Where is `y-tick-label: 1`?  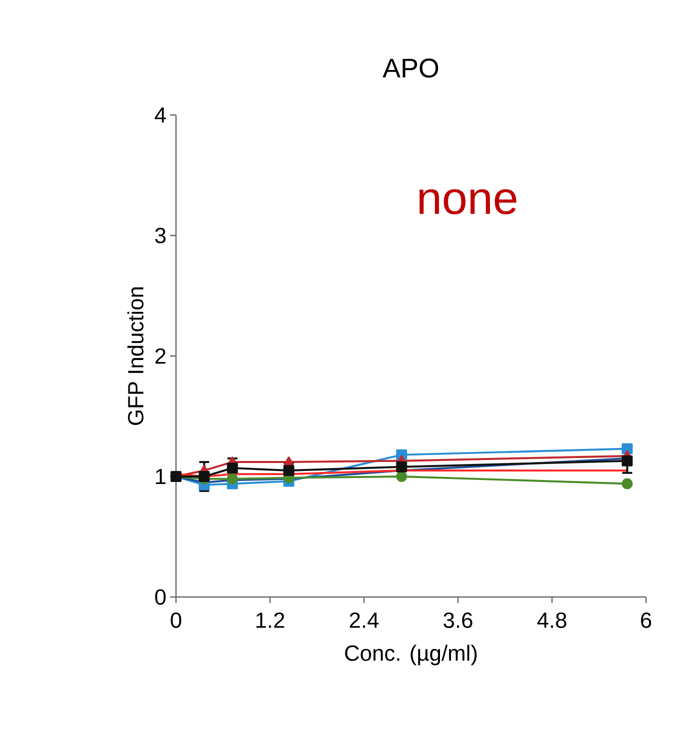
y-tick-label: 1 is located at coordinates (161, 476).